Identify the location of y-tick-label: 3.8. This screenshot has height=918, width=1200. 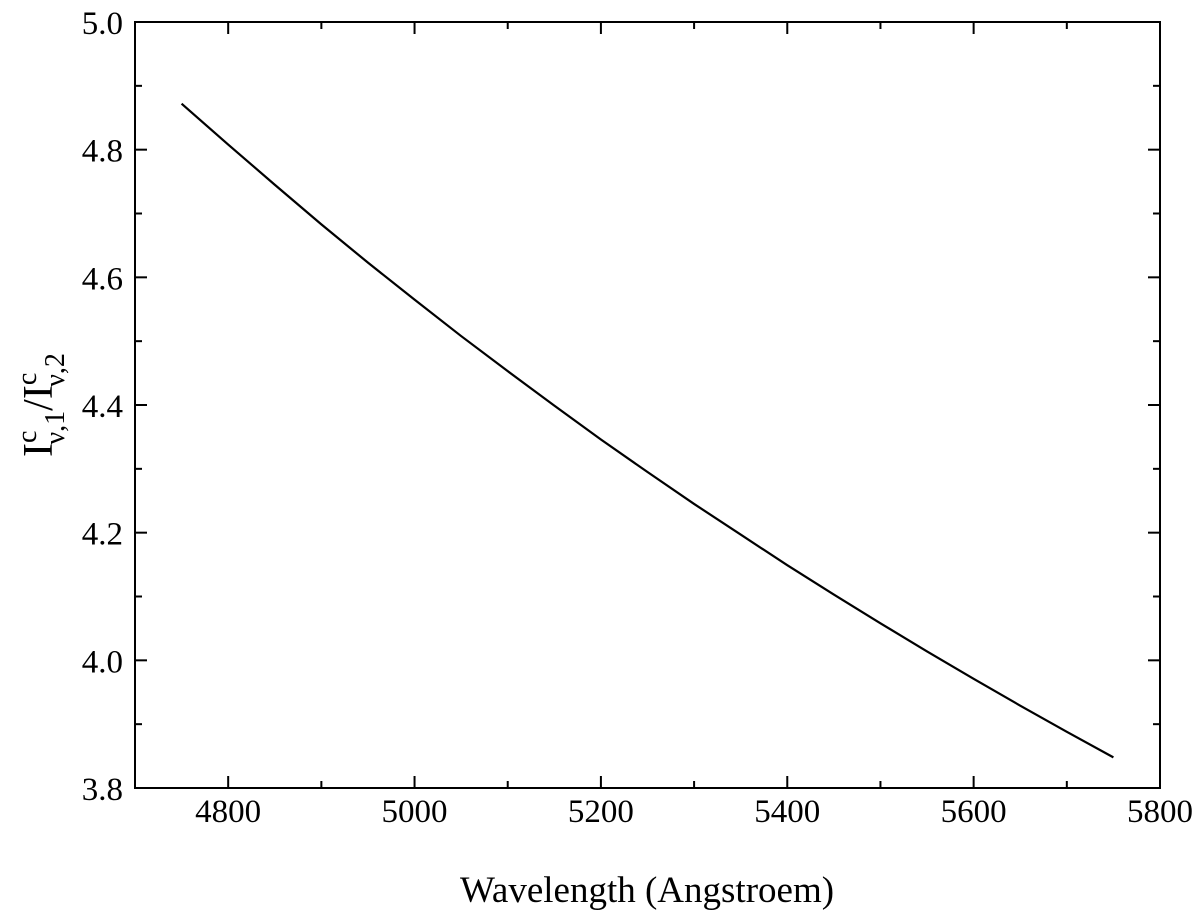
(102, 790).